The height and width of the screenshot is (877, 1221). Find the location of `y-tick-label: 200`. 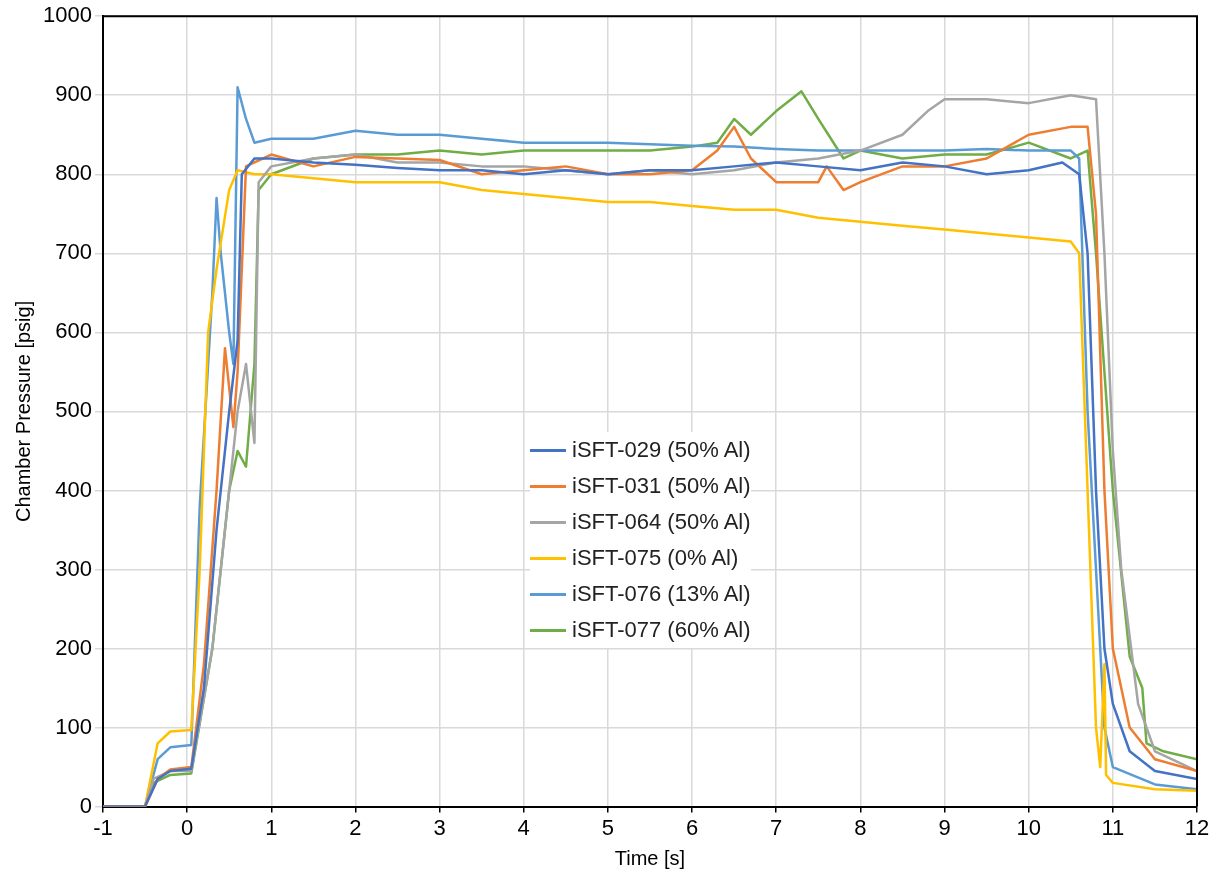

y-tick-label: 200 is located at coordinates (73, 647).